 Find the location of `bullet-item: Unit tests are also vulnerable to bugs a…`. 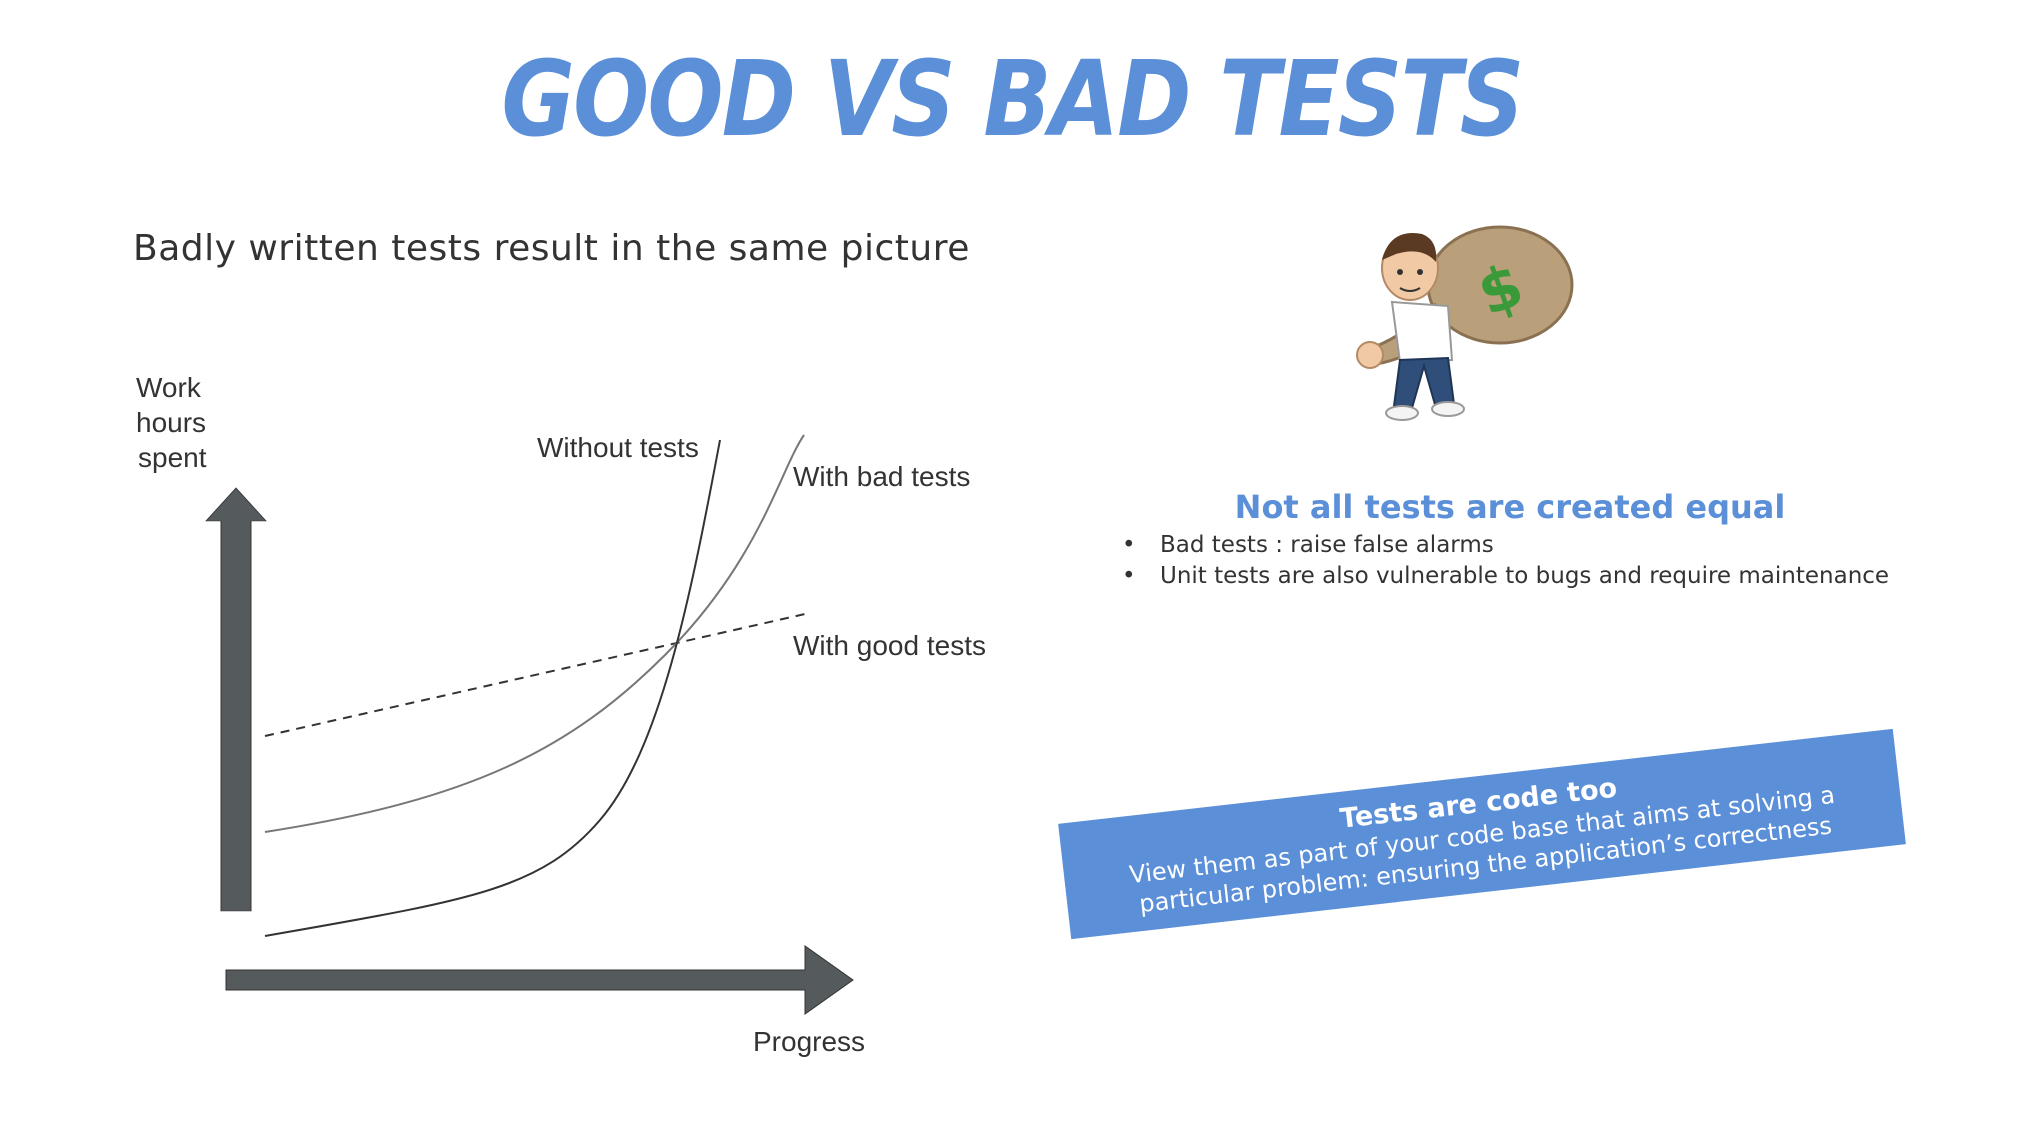

bullet-item: Unit tests are also vulnerable to bugs a… is located at coordinates (1505, 576).